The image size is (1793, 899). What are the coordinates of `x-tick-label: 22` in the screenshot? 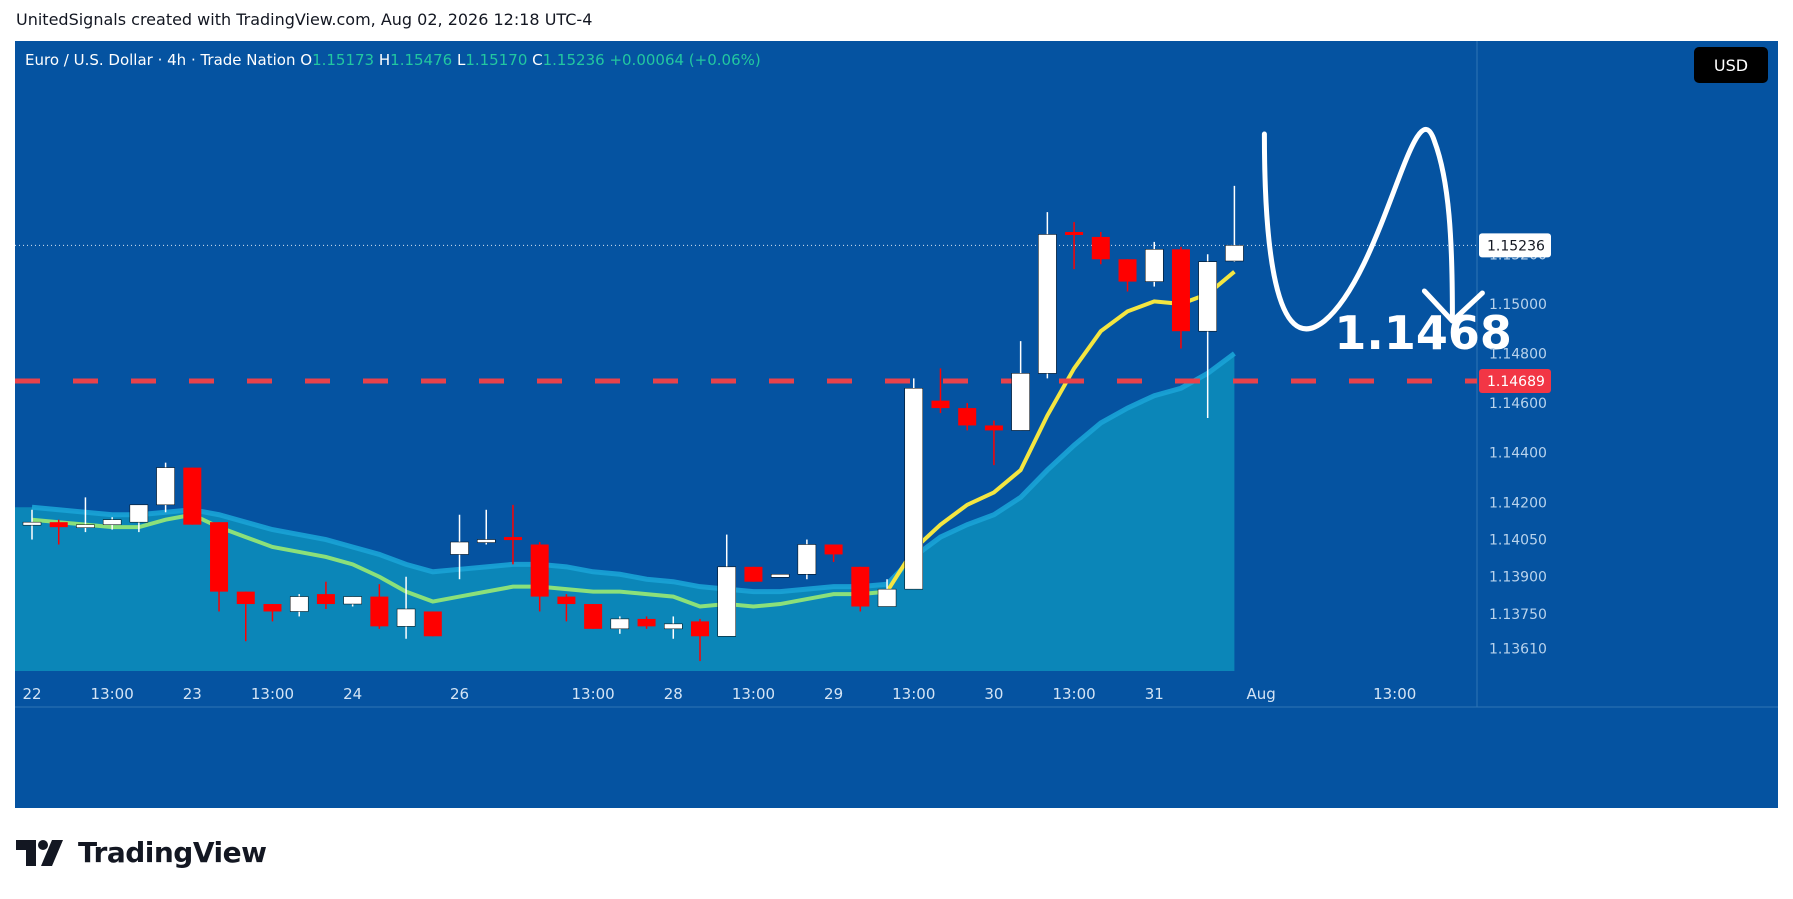 It's located at (31, 694).